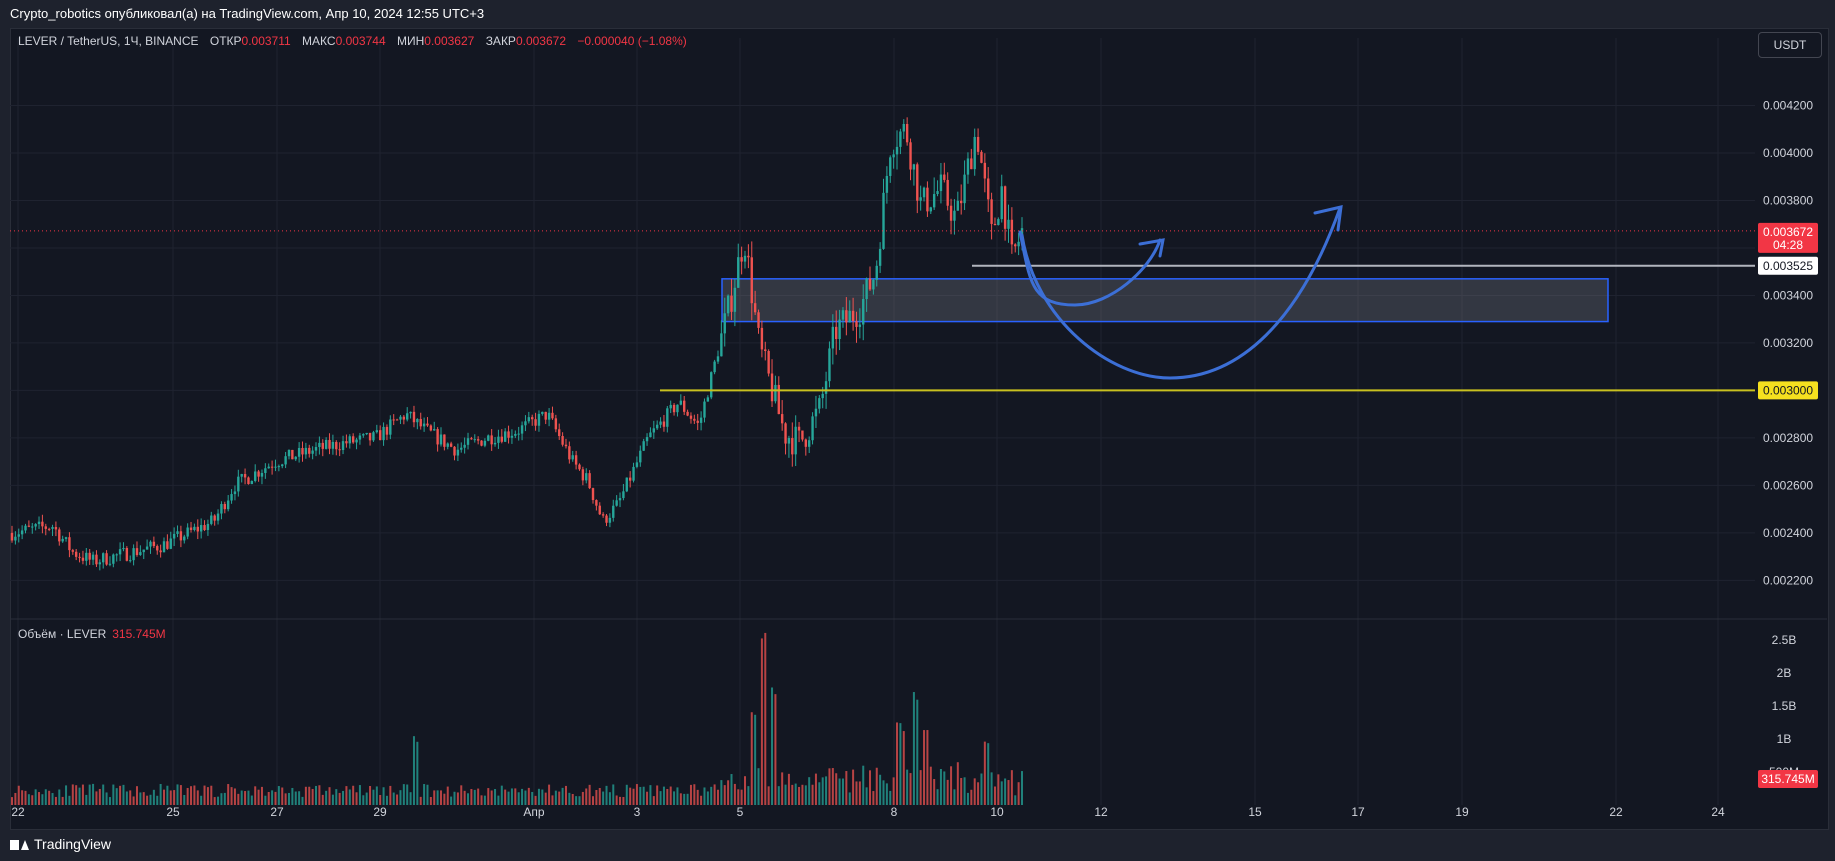 The image size is (1835, 861). What do you see at coordinates (92, 634) in the screenshot?
I see `volume-legend: Объём · LEVER 315.745M` at bounding box center [92, 634].